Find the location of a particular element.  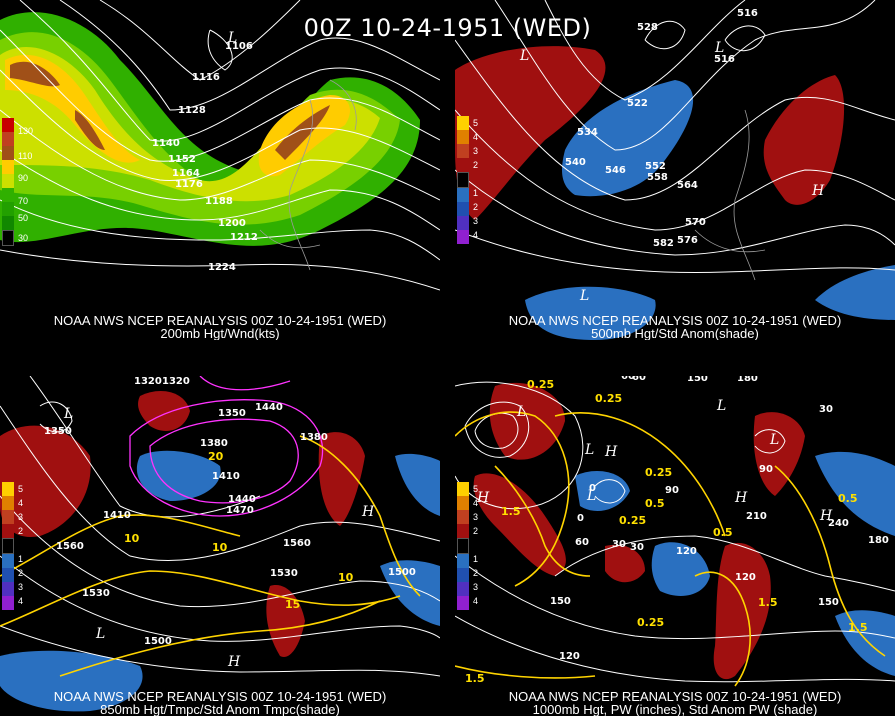

contour-label: 1106 is located at coordinates (239, 46).